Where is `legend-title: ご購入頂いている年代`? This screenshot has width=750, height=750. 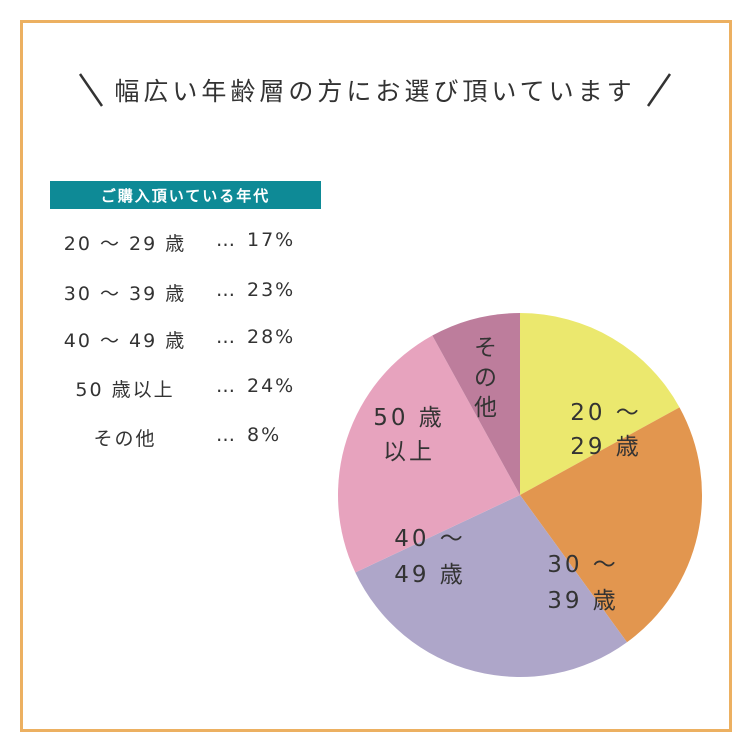
legend-title: ご購入頂いている年代 is located at coordinates (185, 195).